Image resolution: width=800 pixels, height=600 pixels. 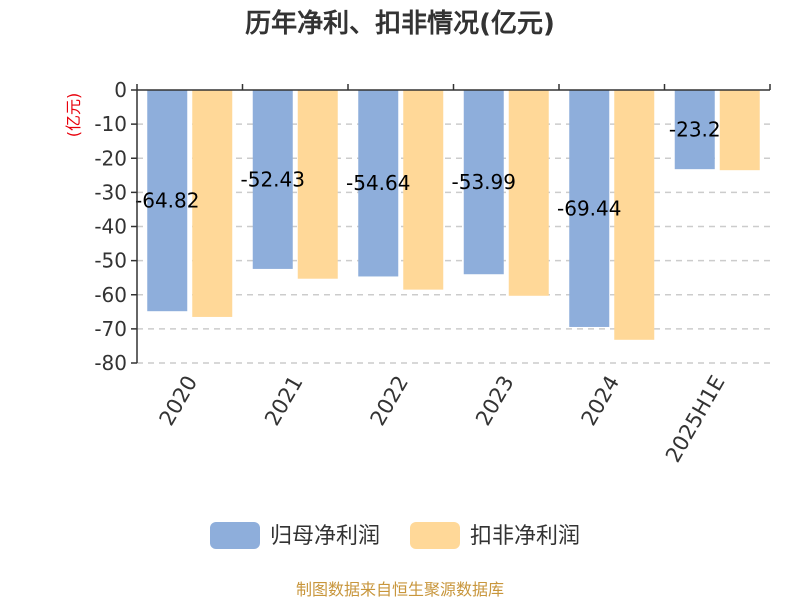 I want to click on data-label: -23.2, so click(x=695, y=130).